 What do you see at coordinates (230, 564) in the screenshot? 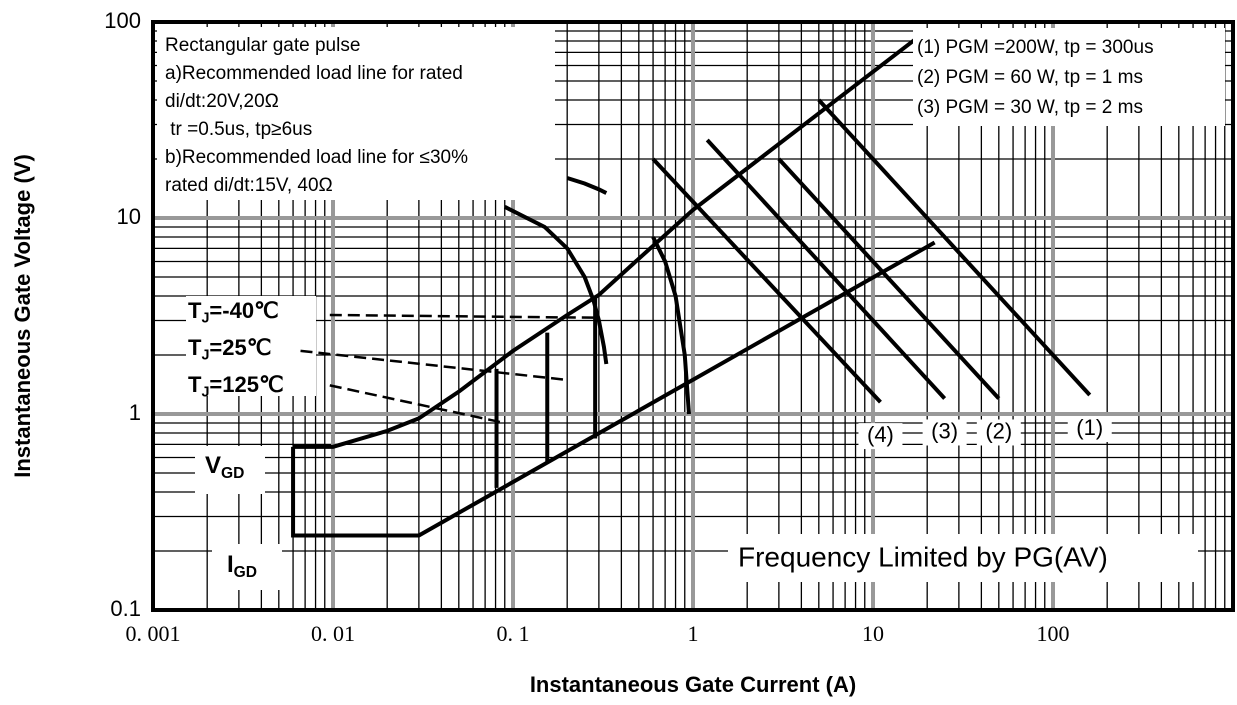
I see `label-part: I` at bounding box center [230, 564].